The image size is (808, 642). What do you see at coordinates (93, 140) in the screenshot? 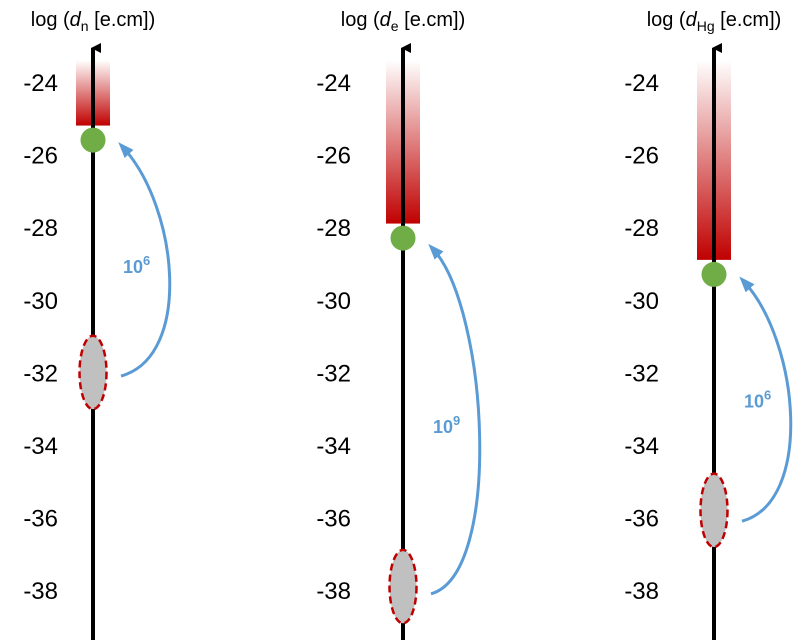
I see `measured-dot-neutron` at bounding box center [93, 140].